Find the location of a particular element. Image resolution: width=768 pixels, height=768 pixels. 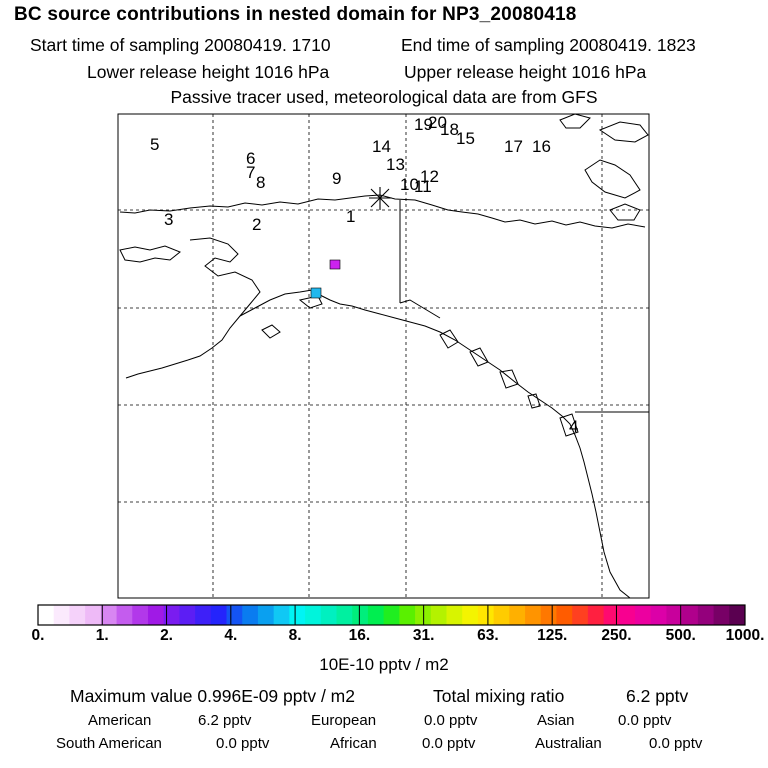

region-name: South American is located at coordinates (109, 743).